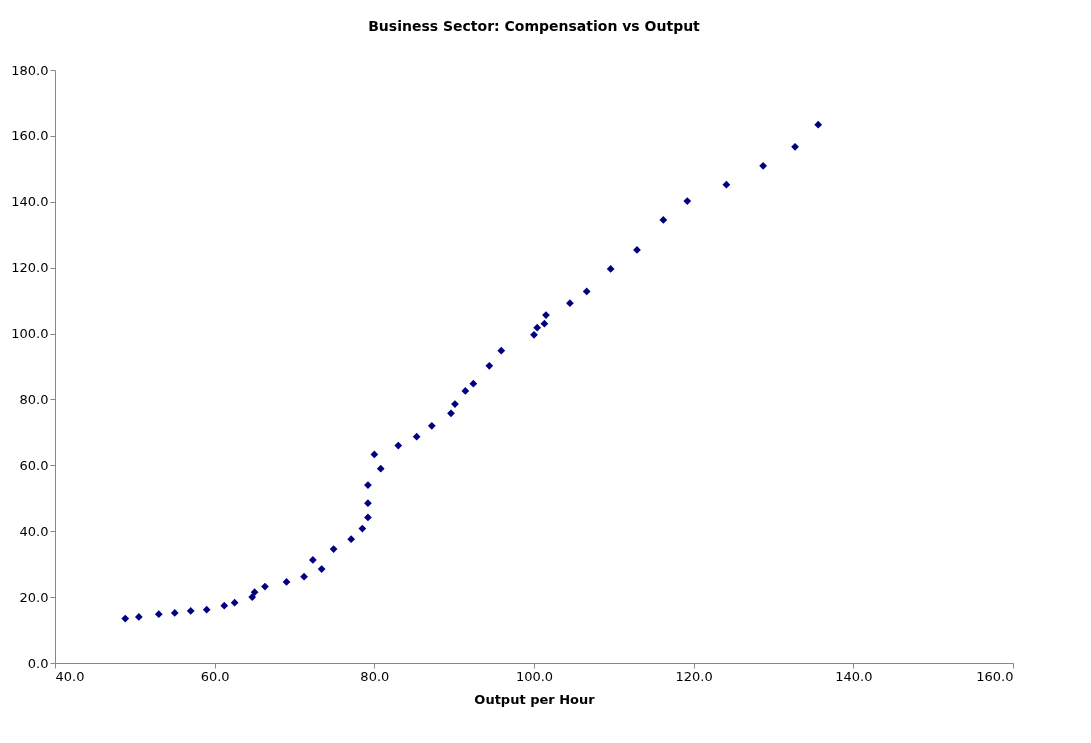  Describe the element at coordinates (38, 663) in the screenshot. I see `y-tick-label: 0.0` at that location.